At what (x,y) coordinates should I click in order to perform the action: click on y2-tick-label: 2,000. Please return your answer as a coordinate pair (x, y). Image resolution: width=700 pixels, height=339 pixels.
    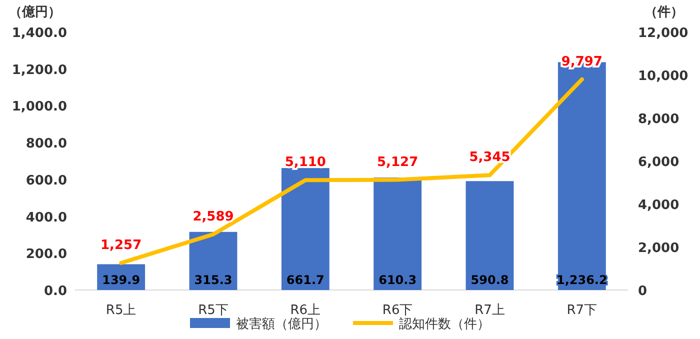
    Looking at the image, I should click on (659, 248).